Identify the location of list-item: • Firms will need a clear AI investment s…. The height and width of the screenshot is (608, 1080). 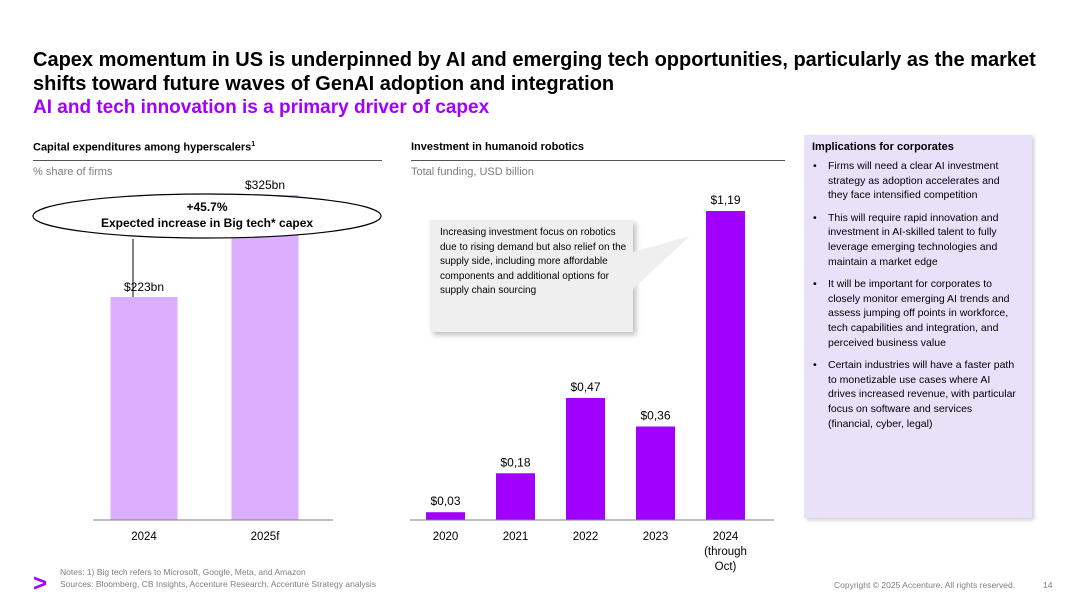
(915, 181).